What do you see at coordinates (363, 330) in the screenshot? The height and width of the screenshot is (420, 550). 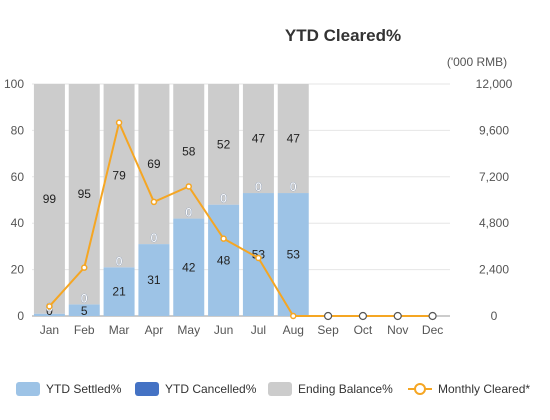 I see `x-axis-tick-label: Oct` at bounding box center [363, 330].